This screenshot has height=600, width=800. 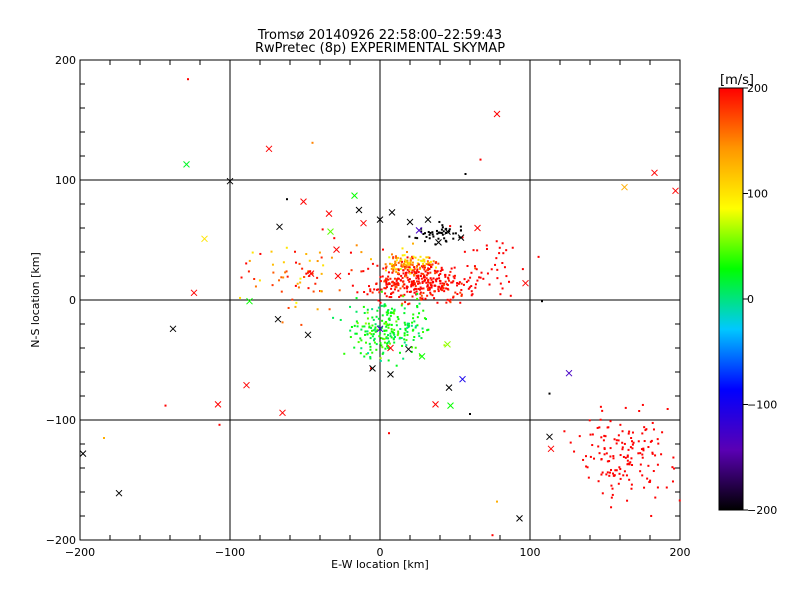 I want to click on x-tick-label: 100, so click(x=530, y=552).